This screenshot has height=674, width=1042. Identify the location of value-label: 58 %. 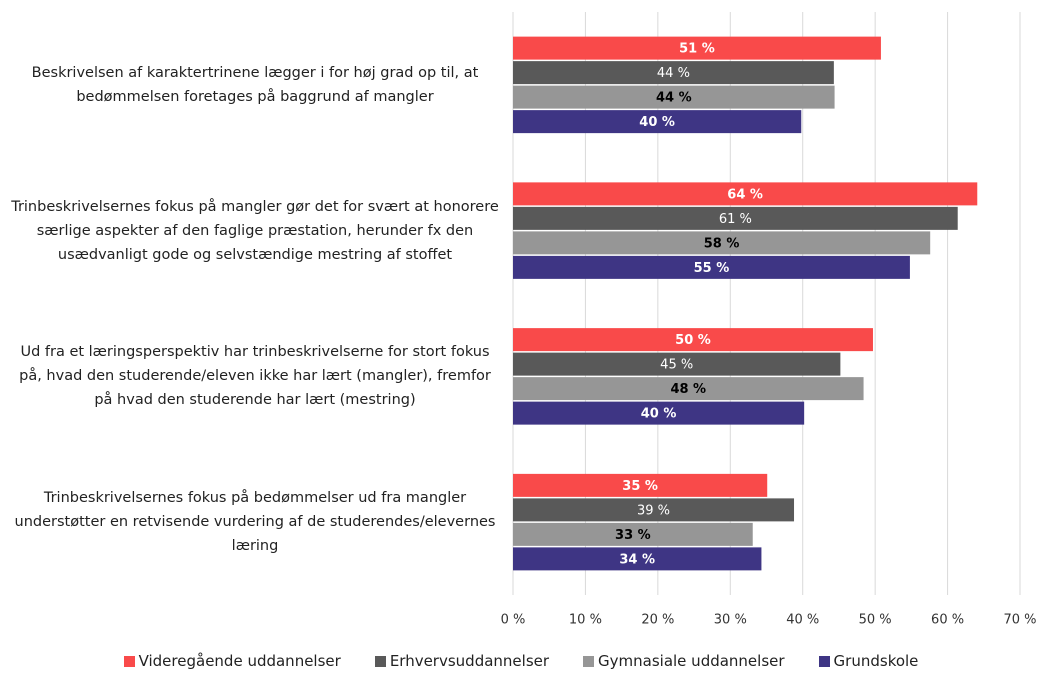
(722, 243).